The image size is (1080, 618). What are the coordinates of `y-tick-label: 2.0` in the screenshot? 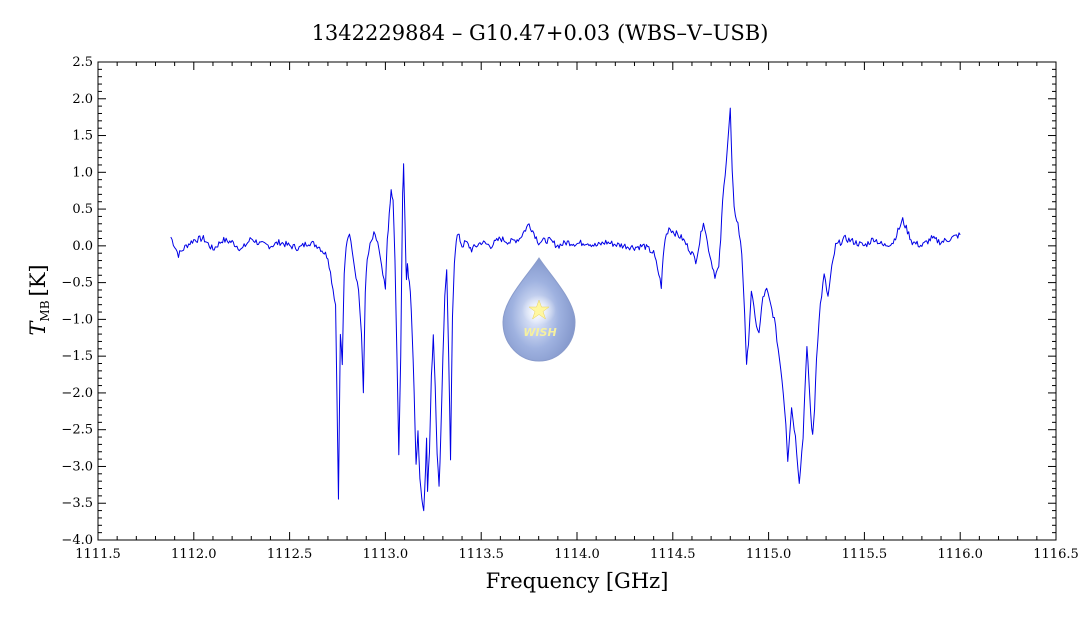 It's located at (82, 99).